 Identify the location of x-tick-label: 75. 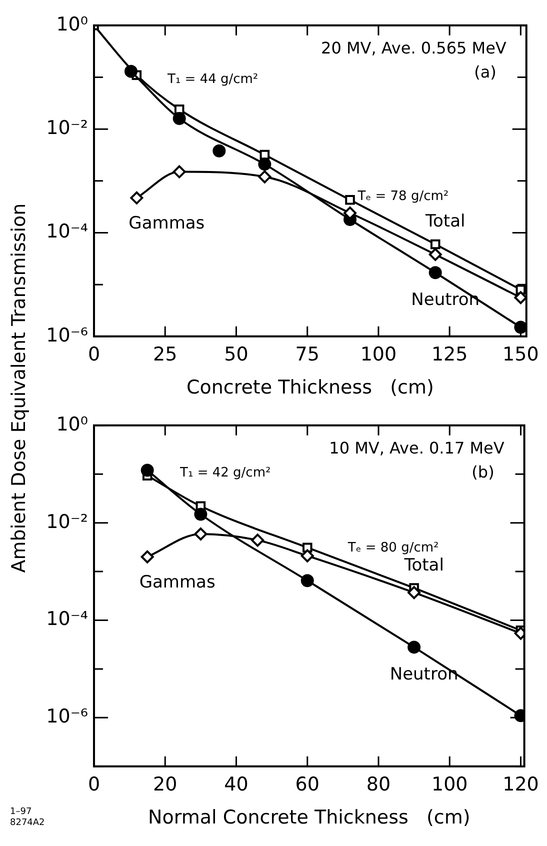
(307, 355).